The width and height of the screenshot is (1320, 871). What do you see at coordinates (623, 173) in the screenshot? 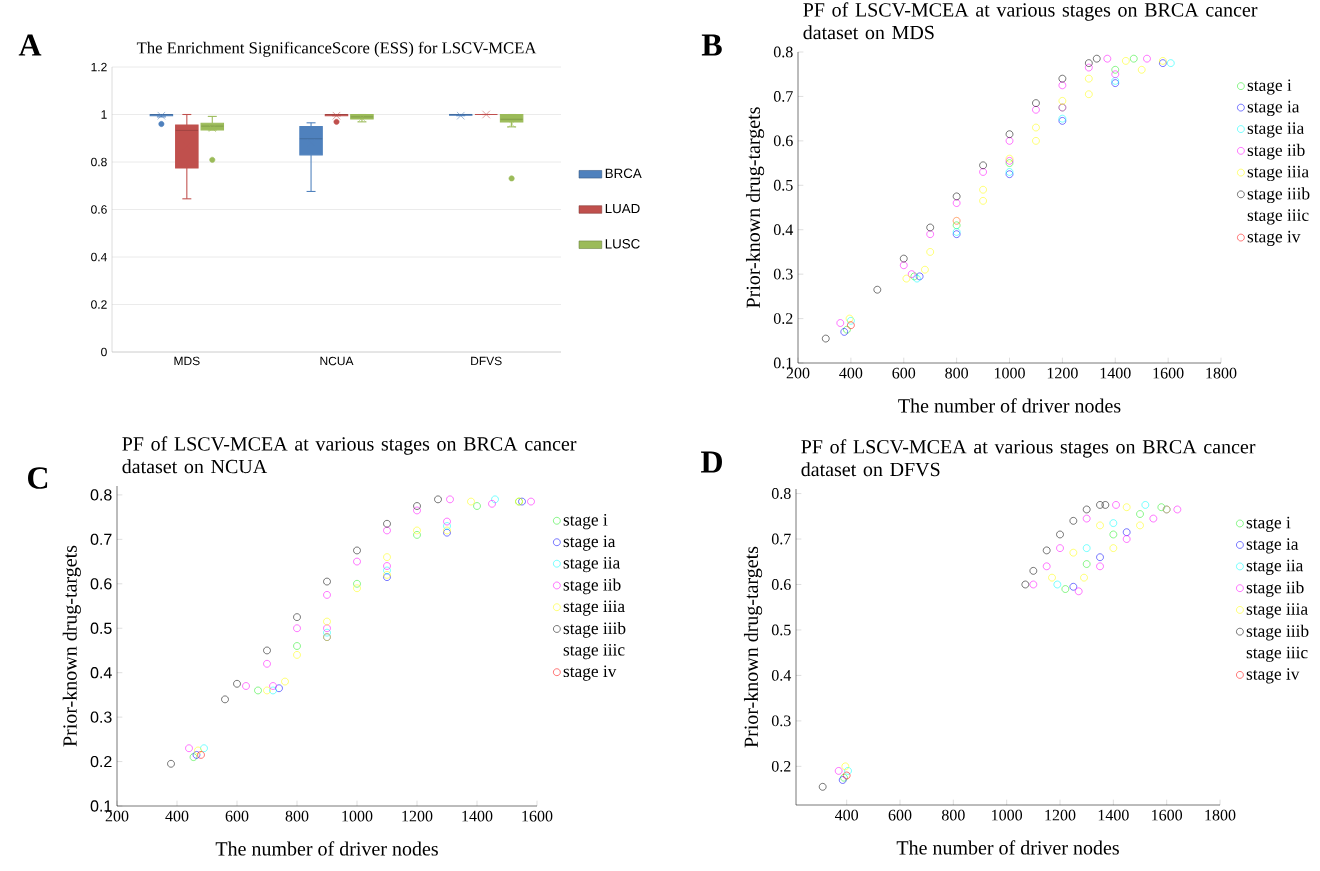
I see `legend-label: BRCA` at bounding box center [623, 173].